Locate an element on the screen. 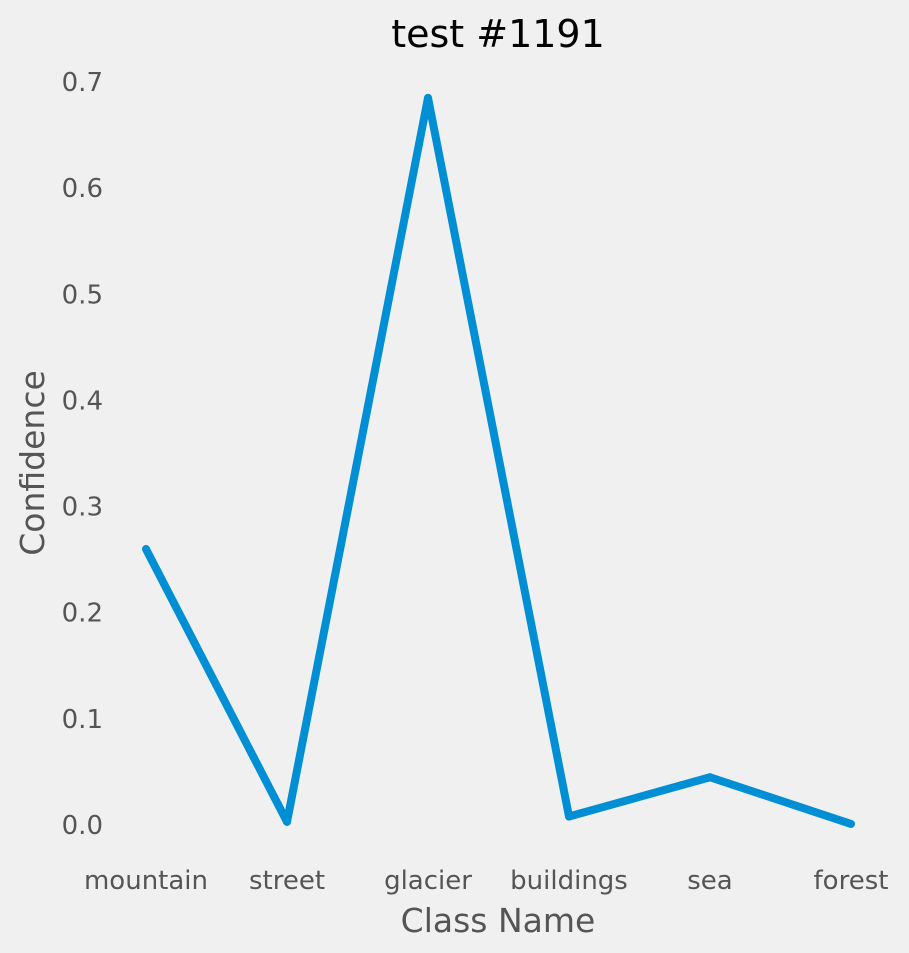 This screenshot has height=953, width=909. x-tick-label: buildings is located at coordinates (569, 881).